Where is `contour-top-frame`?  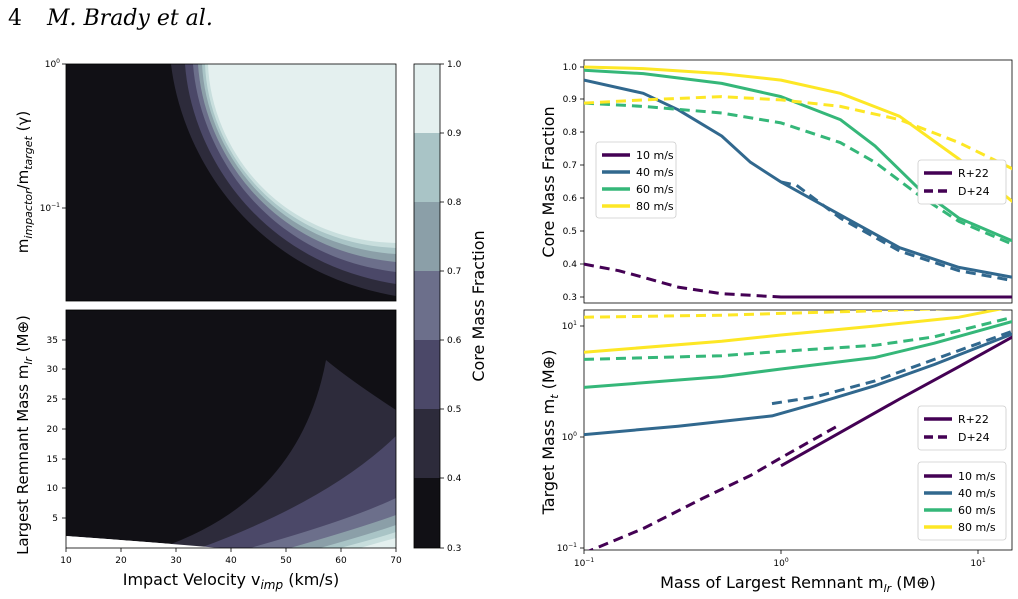
contour-top-frame is located at coordinates (231, 182).